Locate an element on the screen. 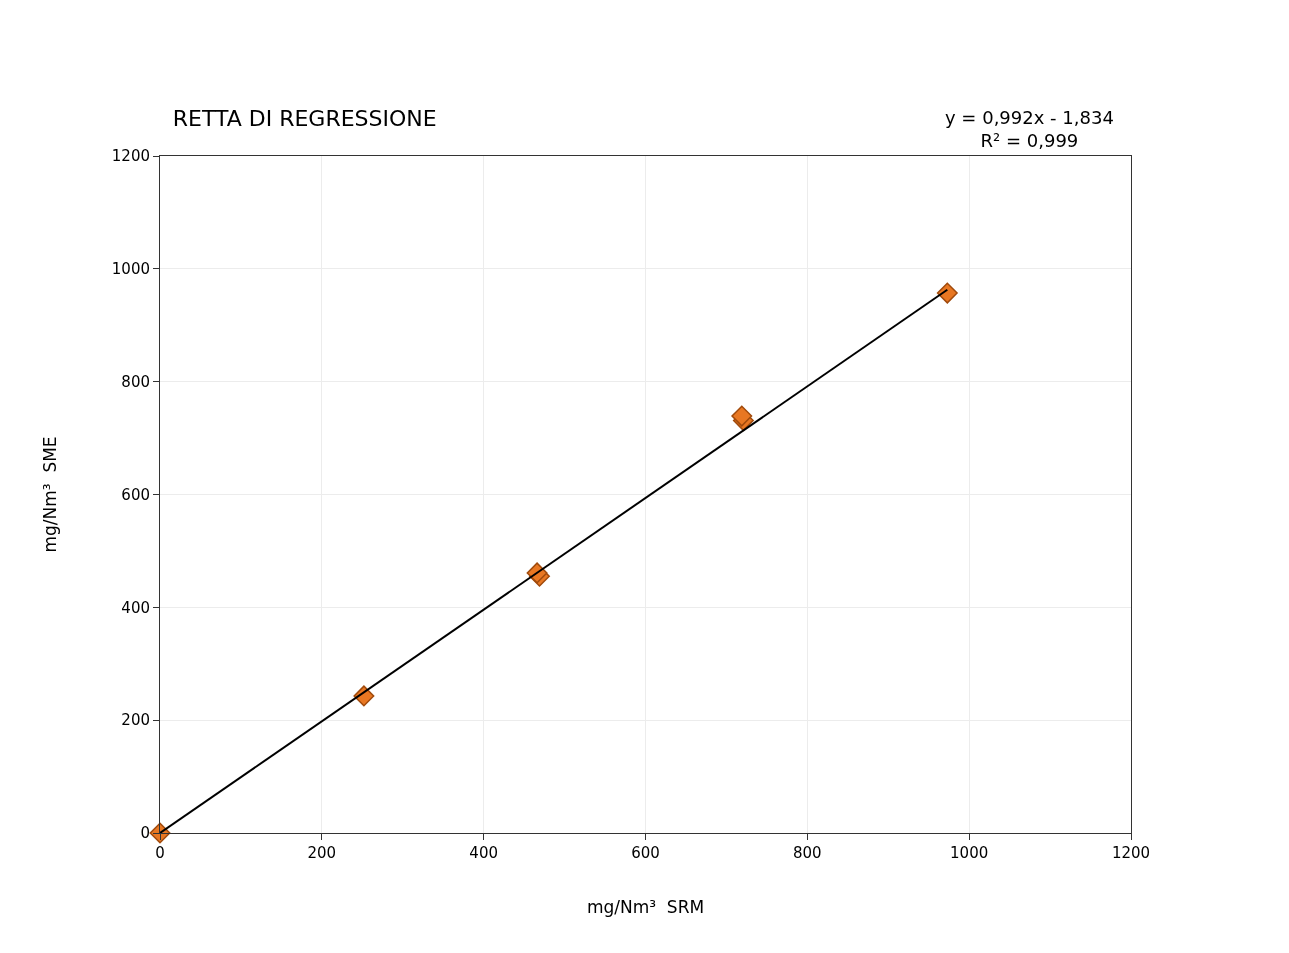  y-tick-label: 400 is located at coordinates (135, 607).